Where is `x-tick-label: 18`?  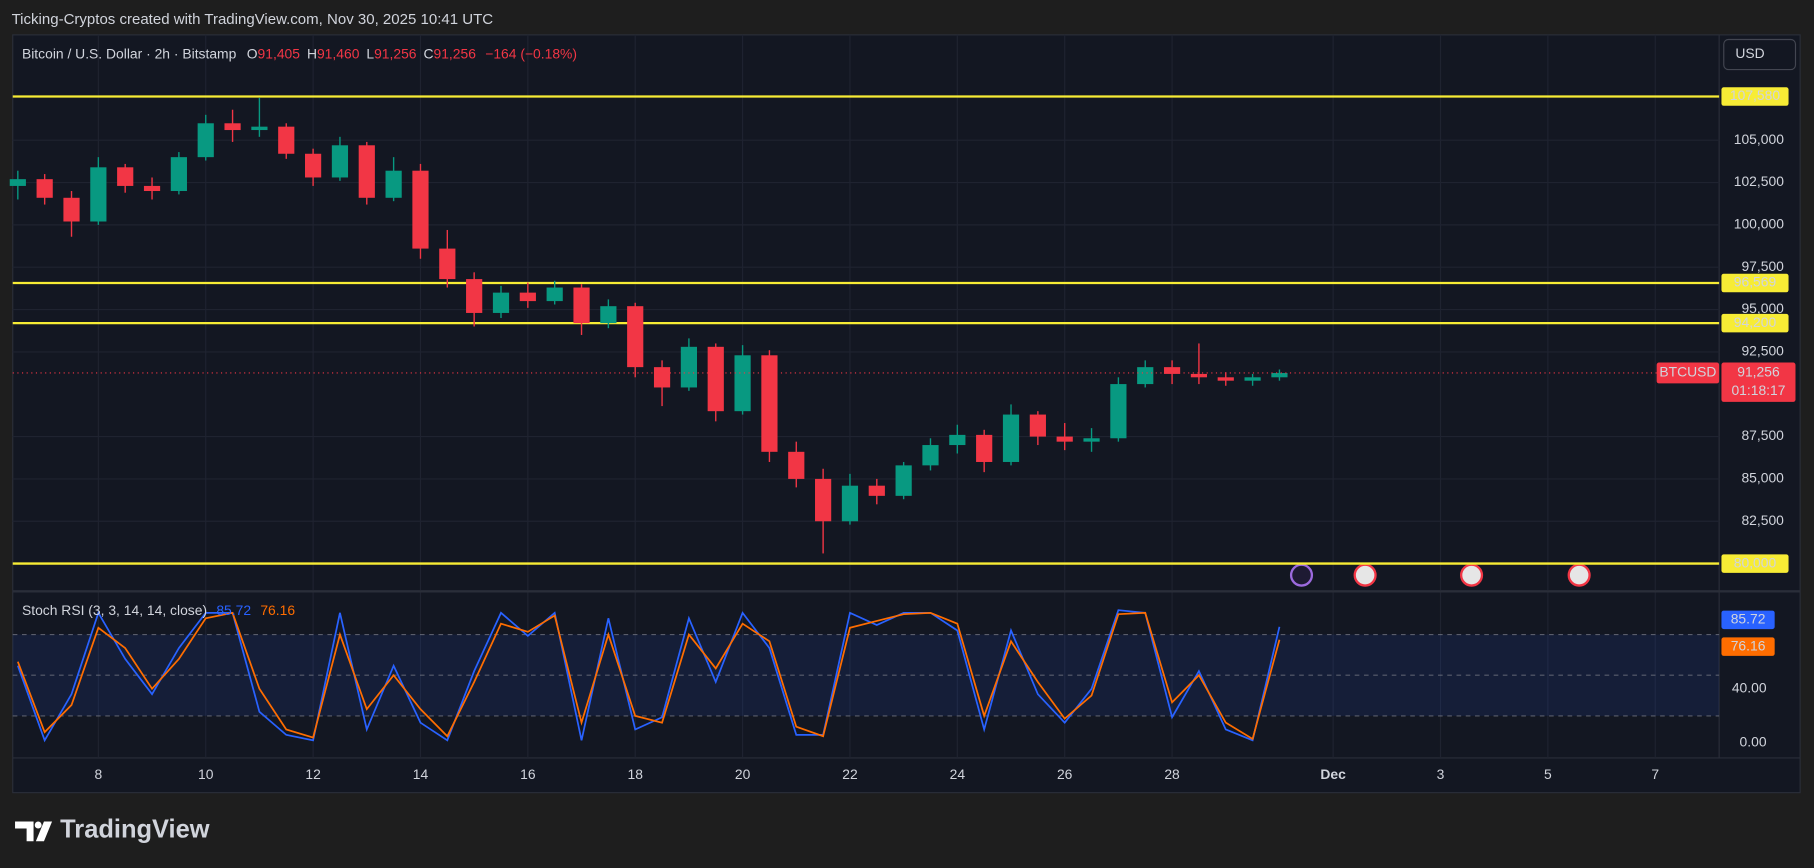 x-tick-label: 18 is located at coordinates (635, 774).